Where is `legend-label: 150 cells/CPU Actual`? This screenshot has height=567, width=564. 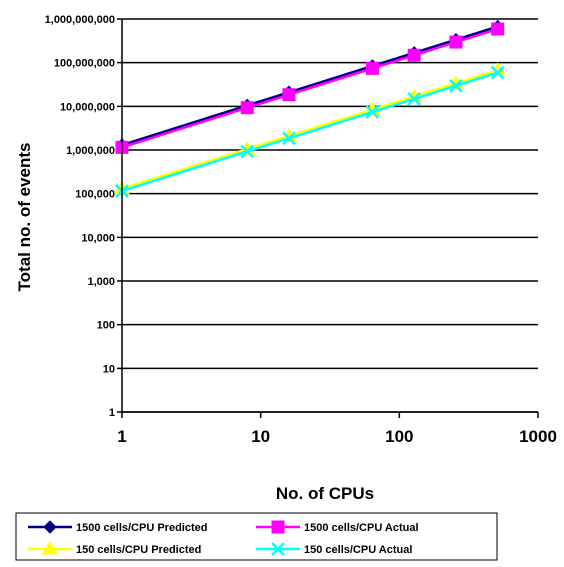 legend-label: 150 cells/CPU Actual is located at coordinates (358, 550).